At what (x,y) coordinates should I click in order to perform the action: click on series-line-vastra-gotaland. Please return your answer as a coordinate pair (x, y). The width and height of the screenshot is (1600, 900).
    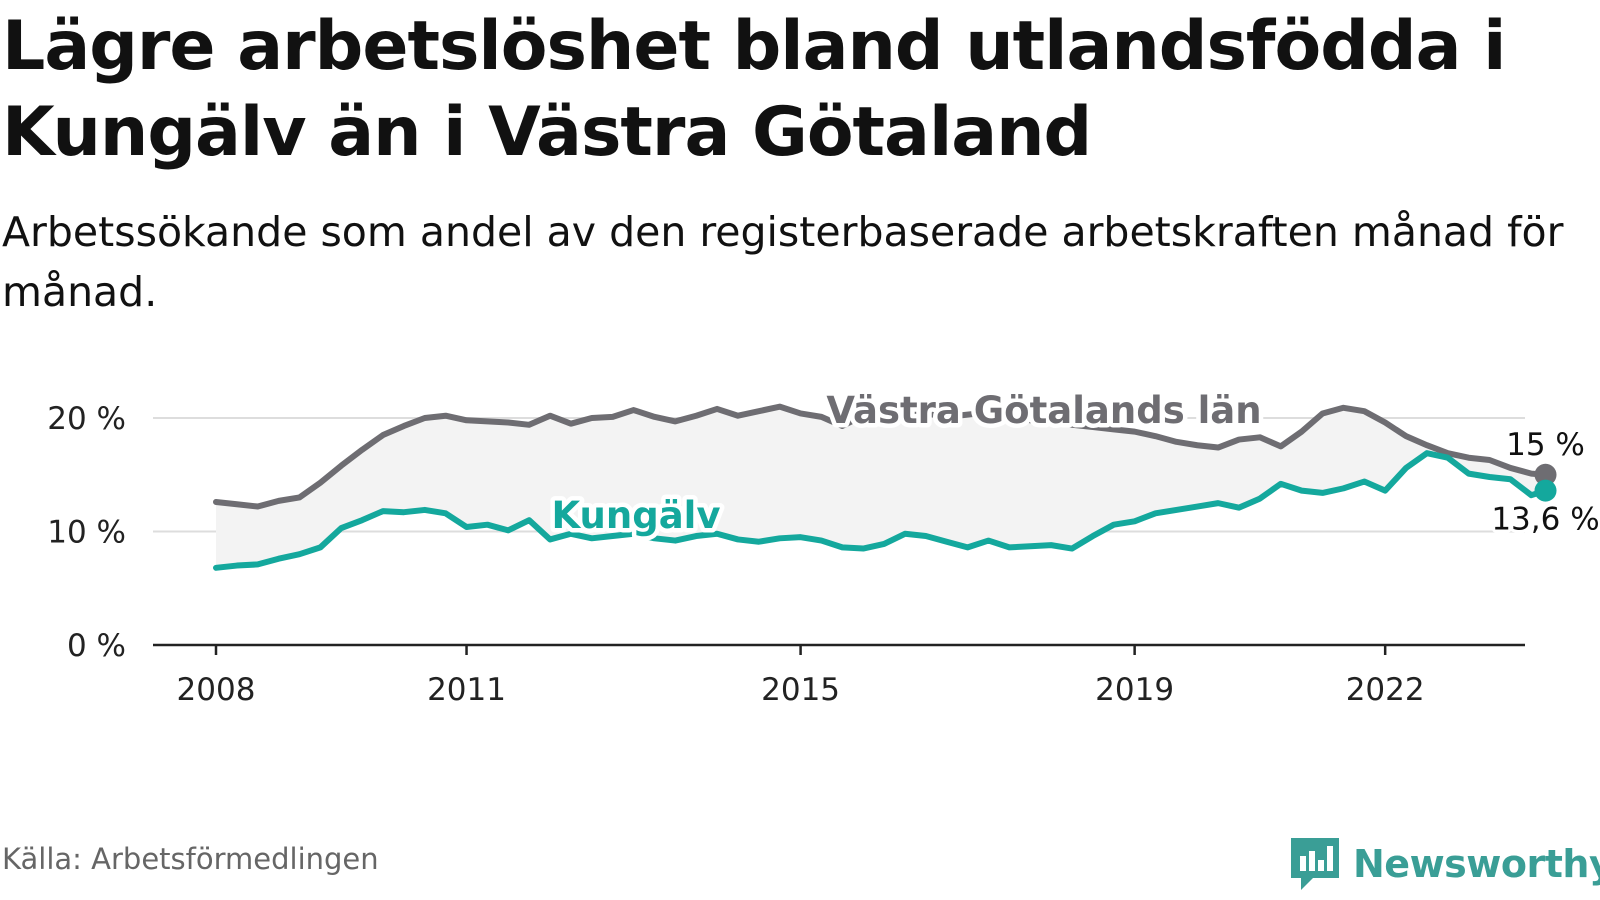
    Looking at the image, I should click on (881, 456).